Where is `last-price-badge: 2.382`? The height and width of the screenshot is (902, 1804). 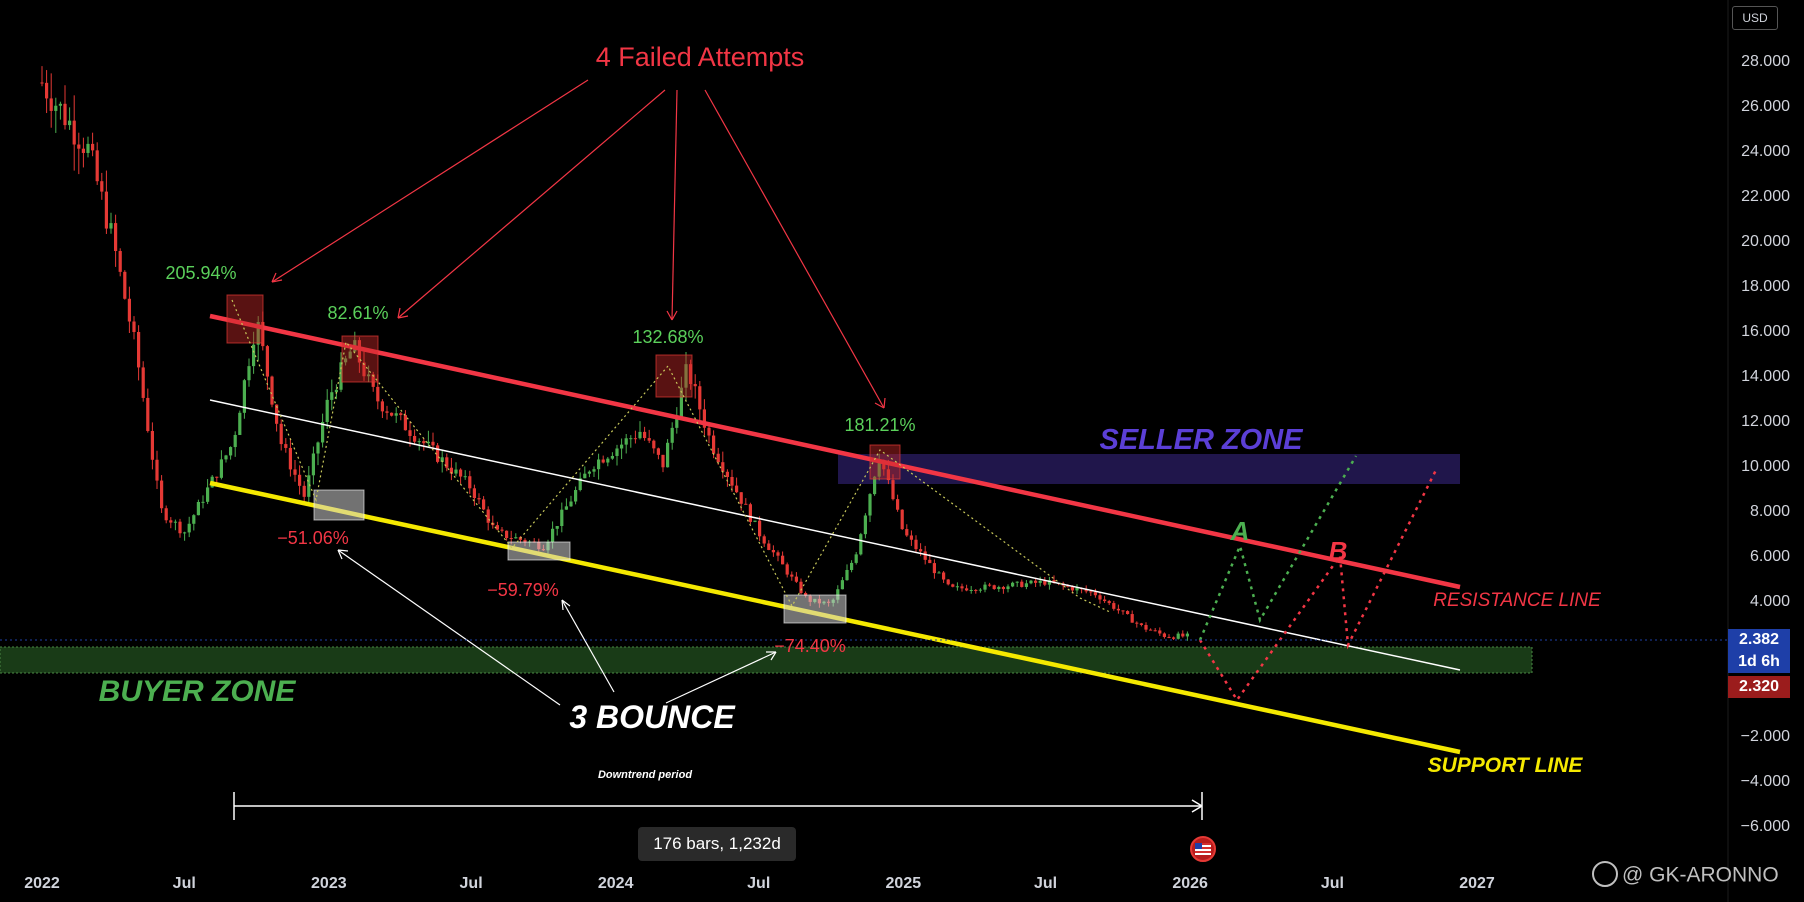 last-price-badge: 2.382 is located at coordinates (1759, 640).